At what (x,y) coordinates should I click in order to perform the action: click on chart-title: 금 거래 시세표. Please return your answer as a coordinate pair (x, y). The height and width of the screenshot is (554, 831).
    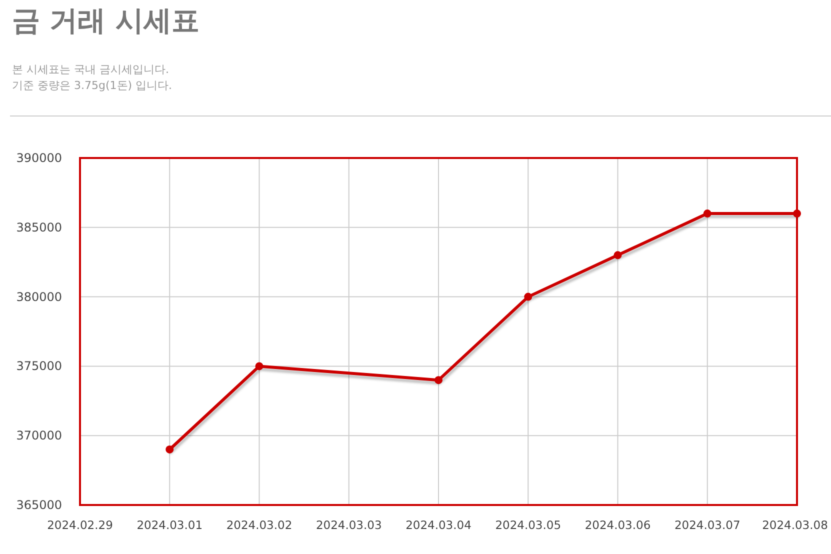
    Looking at the image, I should click on (106, 20).